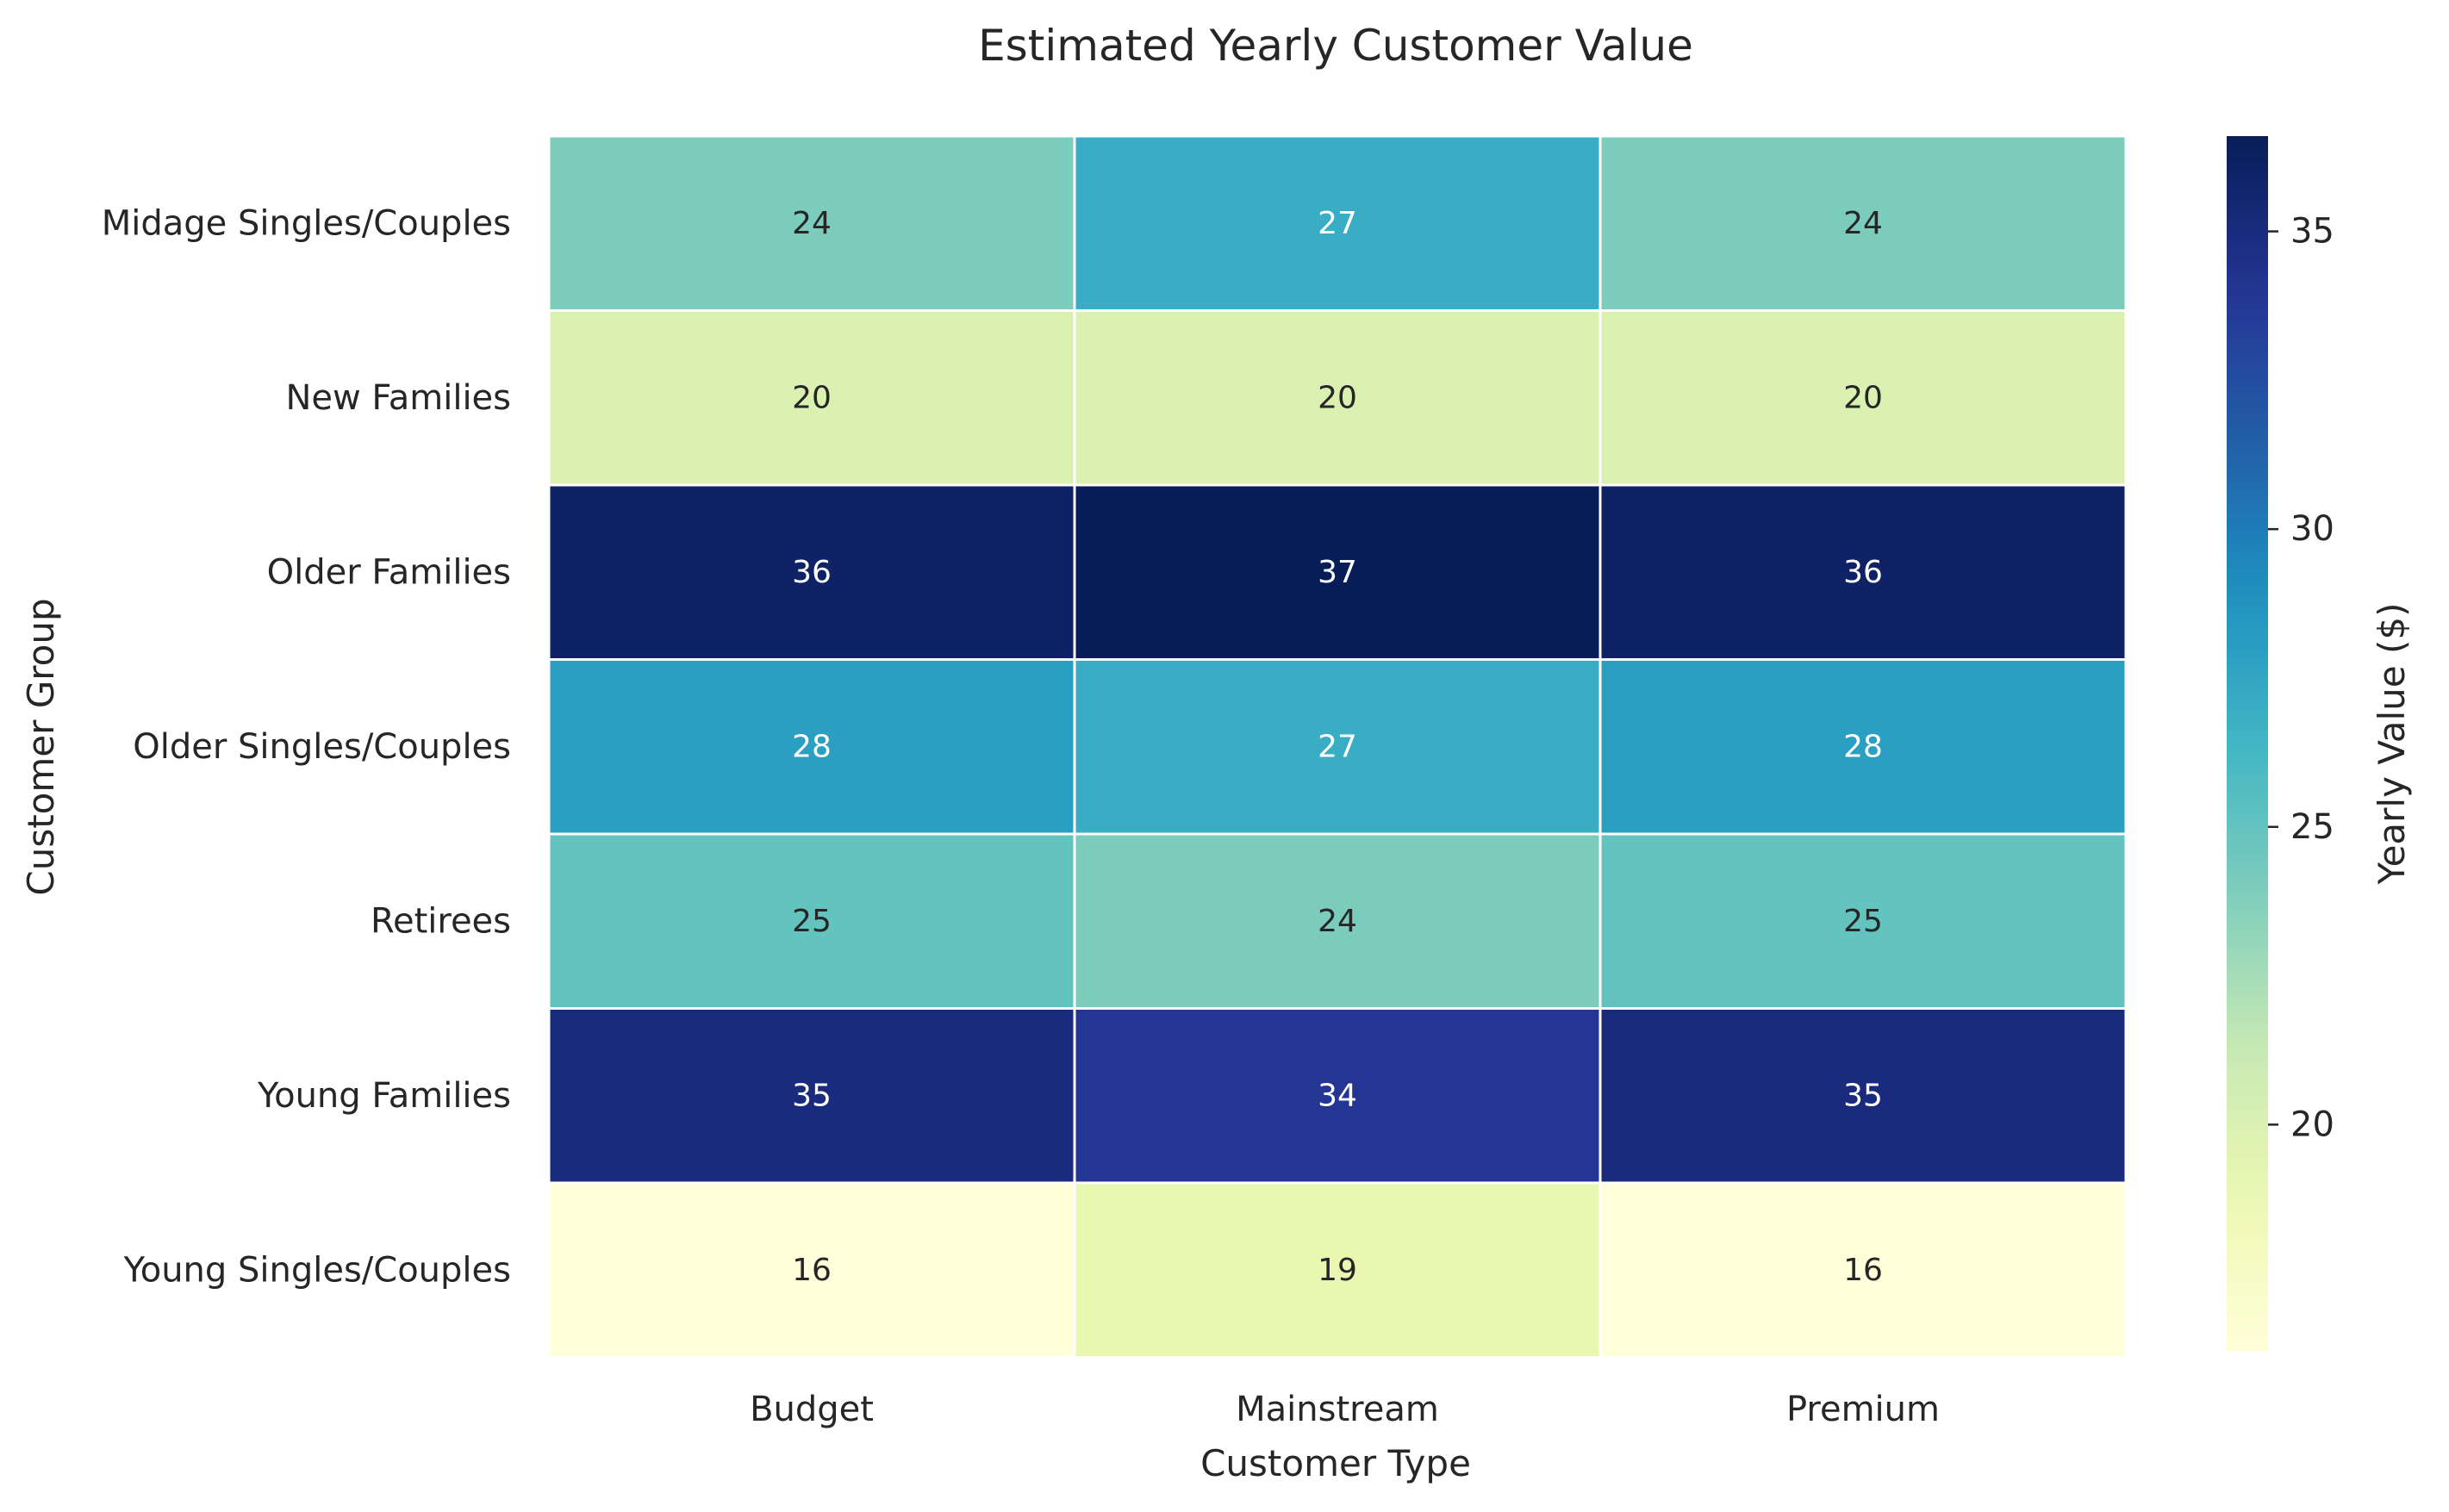 The image size is (2449, 1512). I want to click on colorbar-label: Yearly Value ($), so click(2392, 745).